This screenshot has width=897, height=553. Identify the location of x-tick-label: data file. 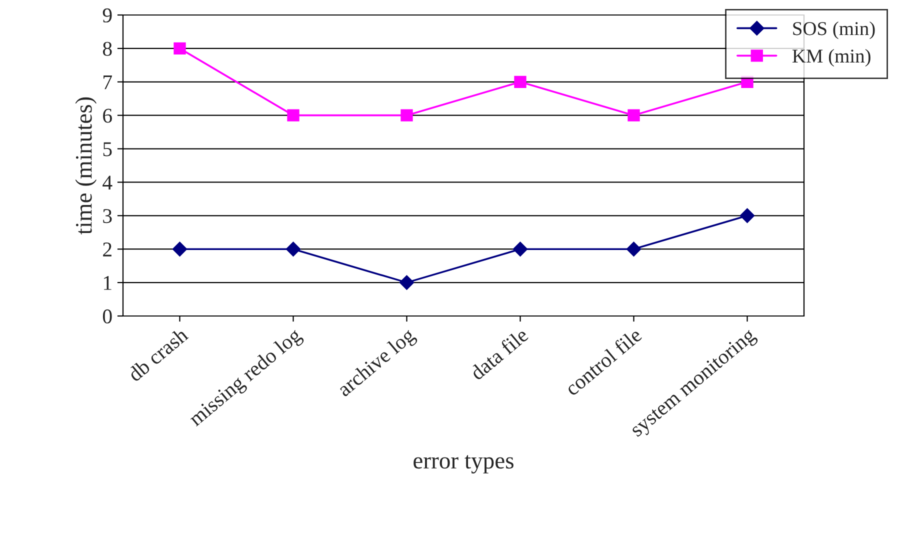
(499, 353).